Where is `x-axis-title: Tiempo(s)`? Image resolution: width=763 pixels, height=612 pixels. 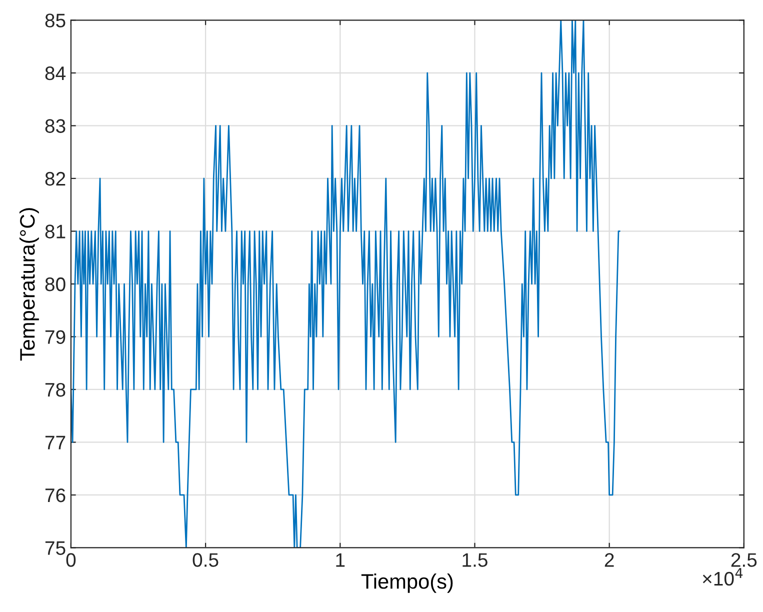 x-axis-title: Tiempo(s) is located at coordinates (407, 583).